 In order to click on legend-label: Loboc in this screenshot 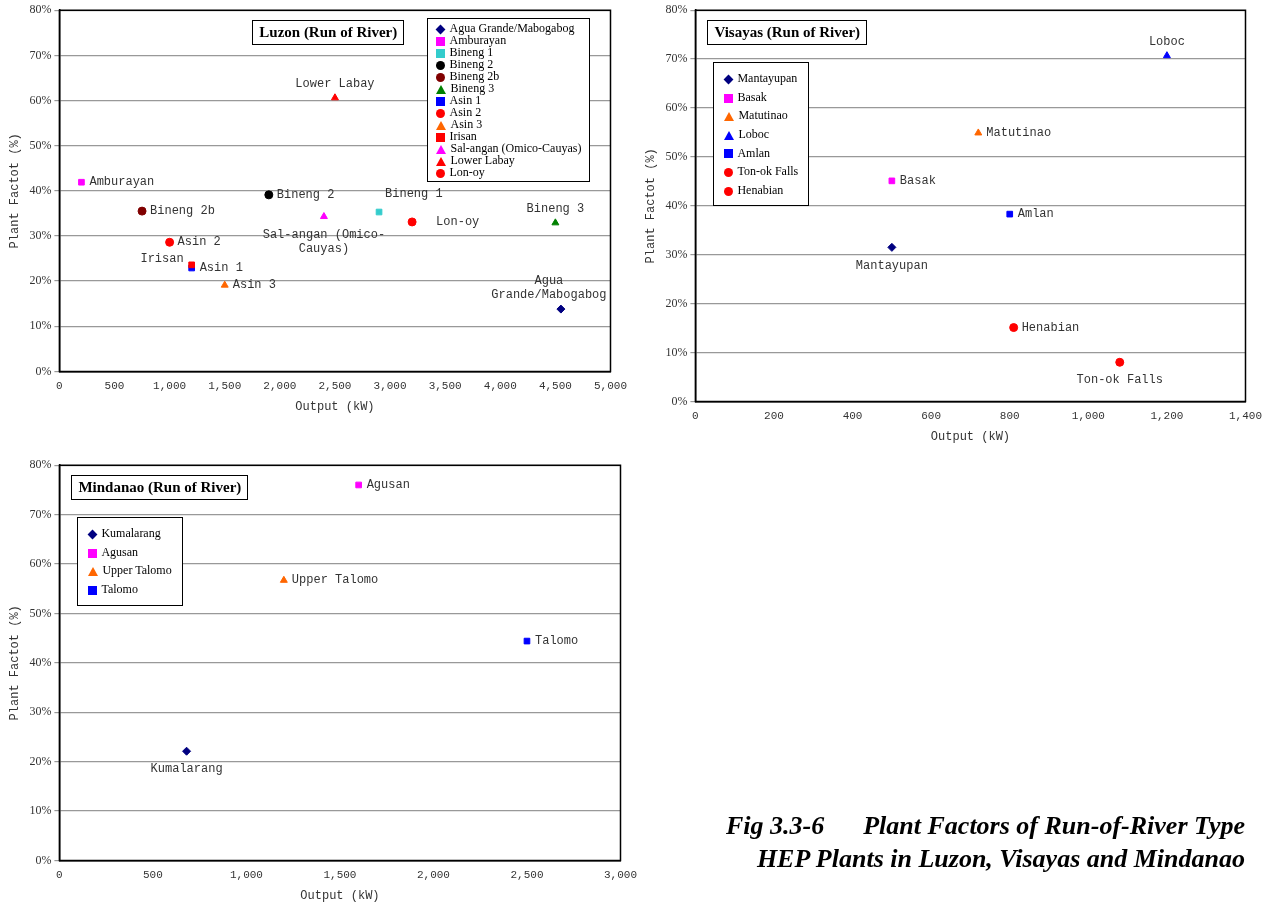, I will do `click(754, 133)`.